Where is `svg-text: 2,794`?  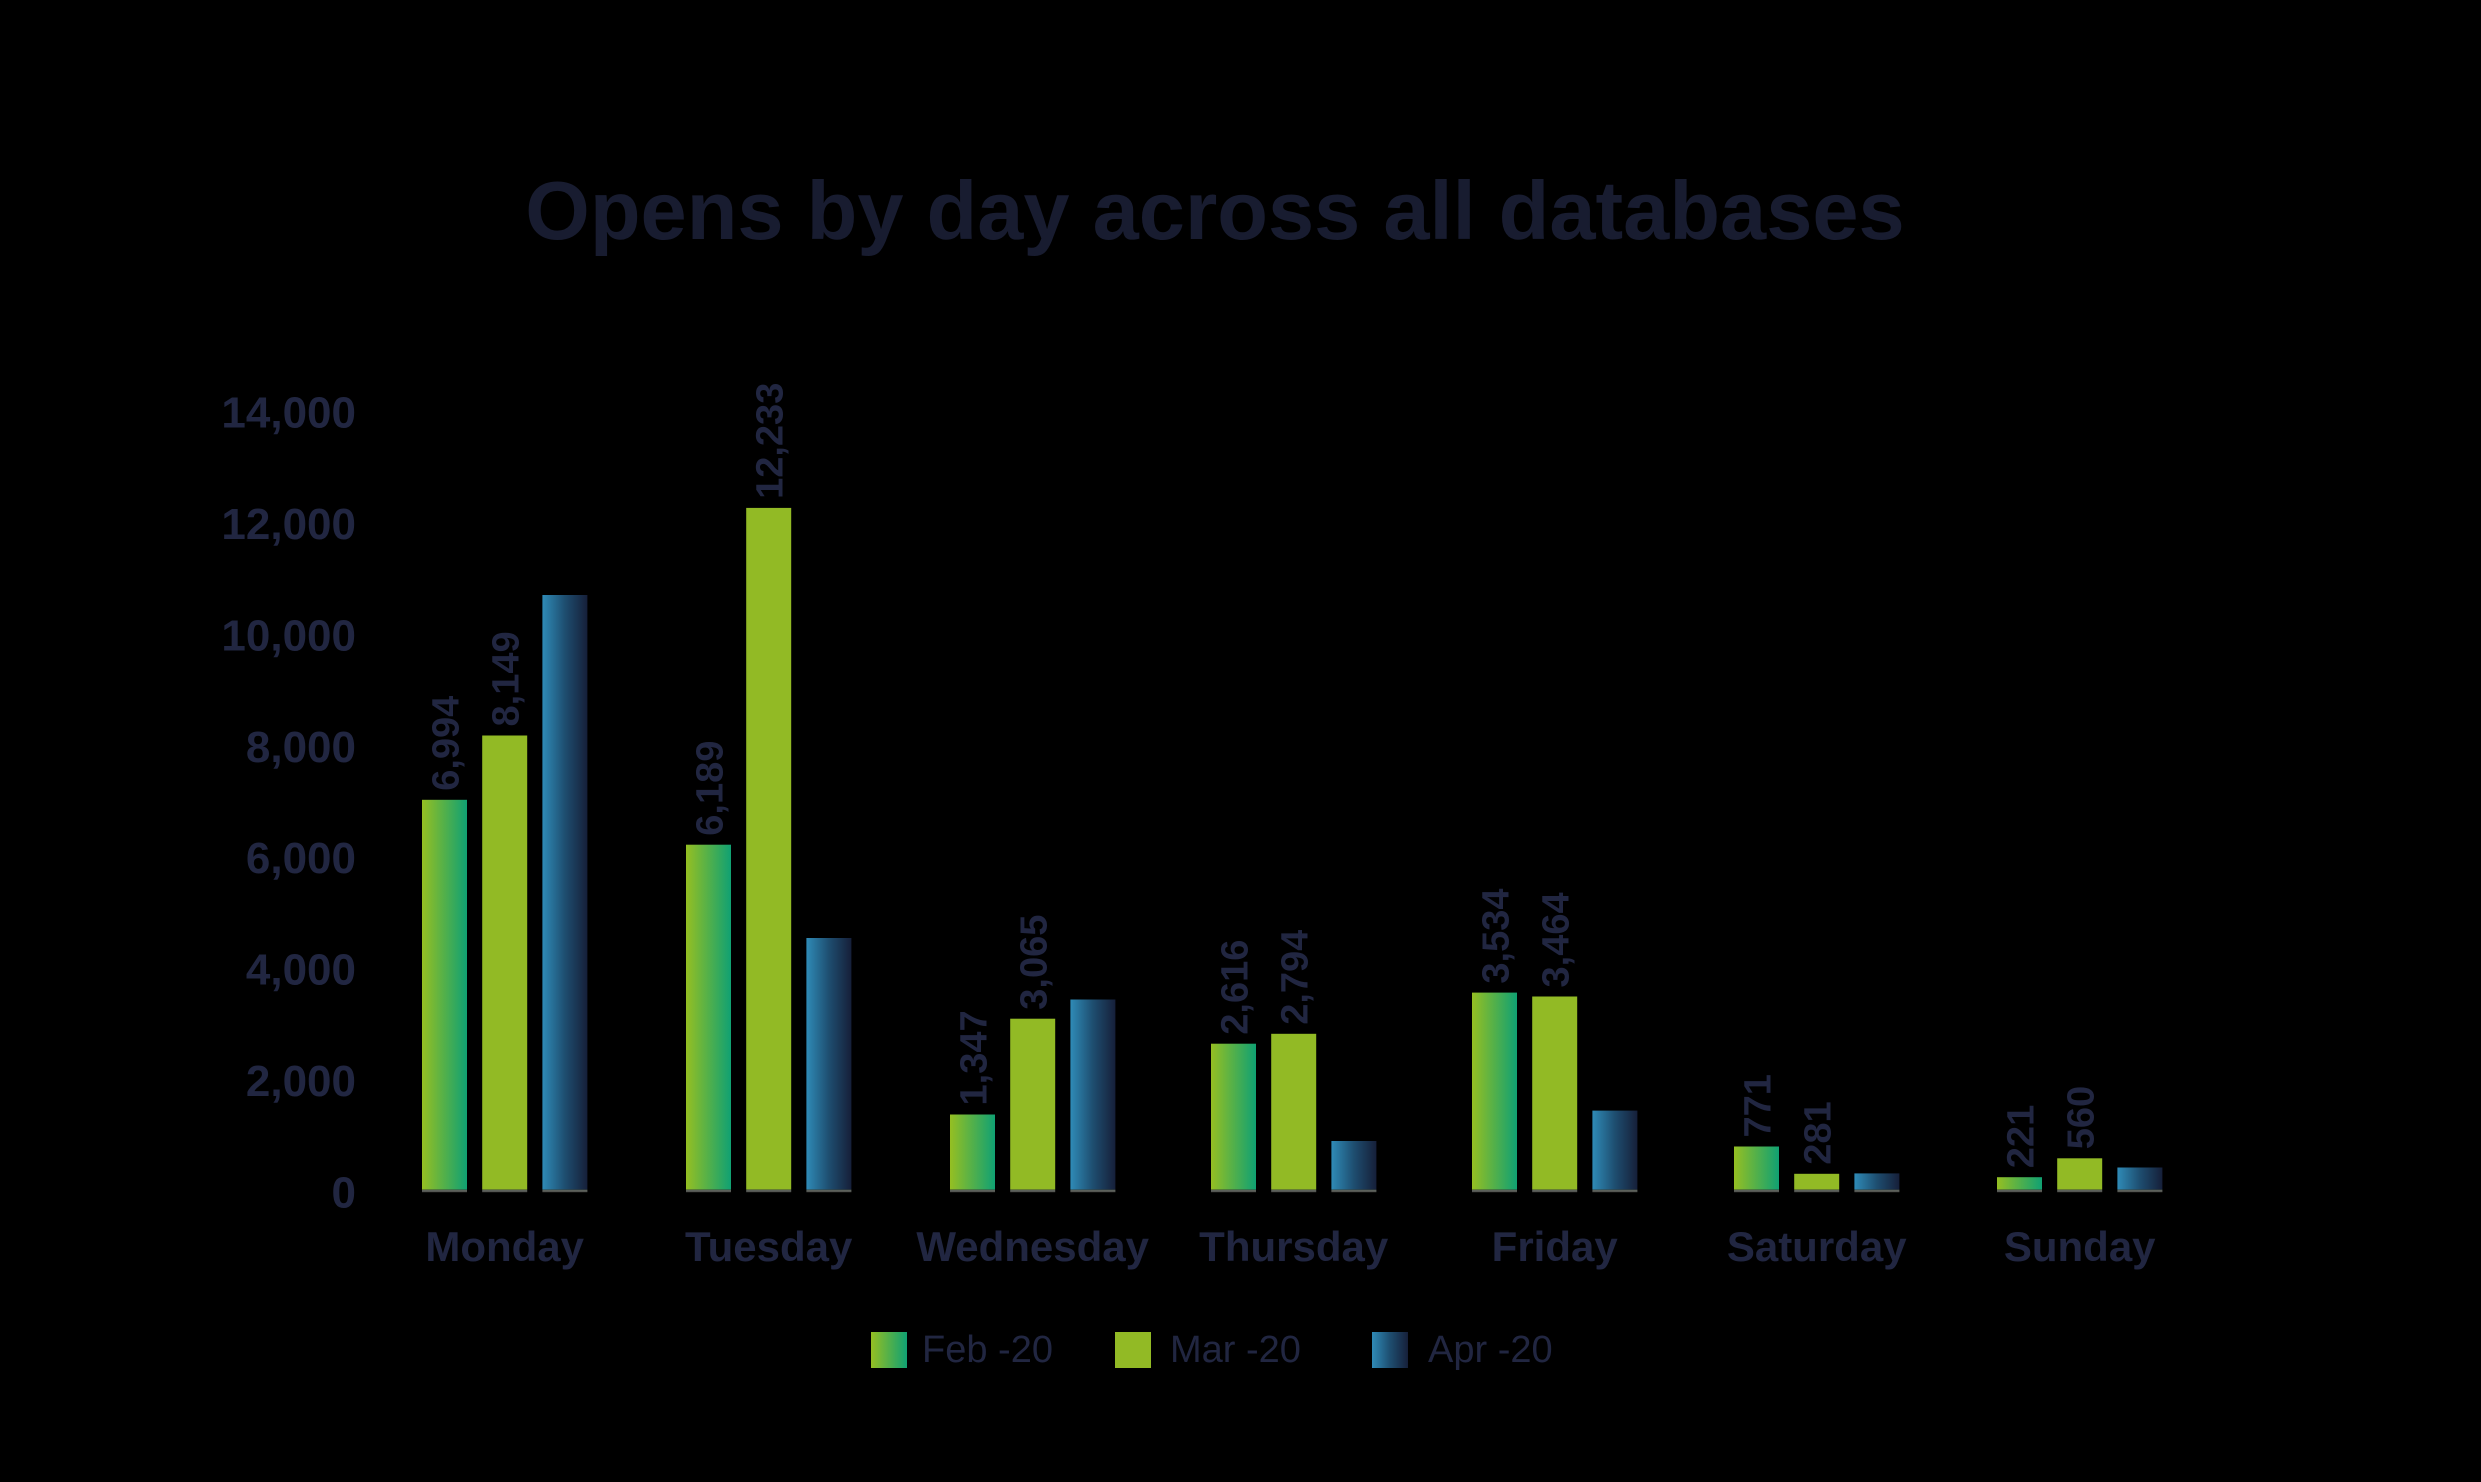 svg-text: 2,794 is located at coordinates (1296, 977).